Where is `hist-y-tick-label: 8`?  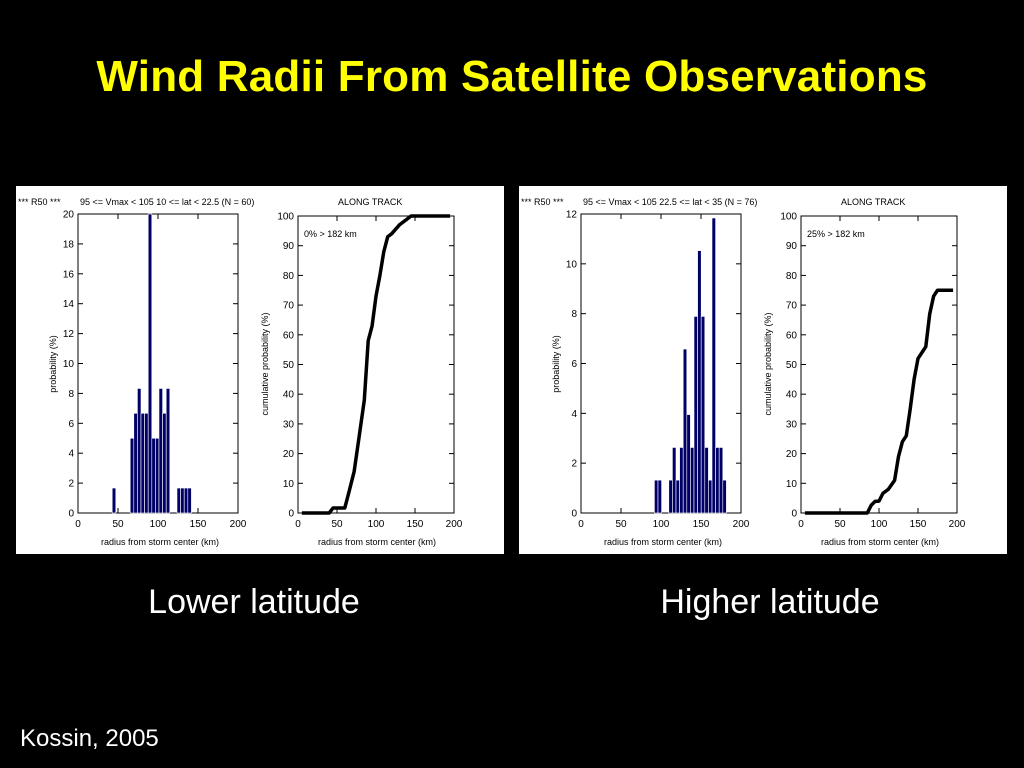
hist-y-tick-label: 8 is located at coordinates (574, 314).